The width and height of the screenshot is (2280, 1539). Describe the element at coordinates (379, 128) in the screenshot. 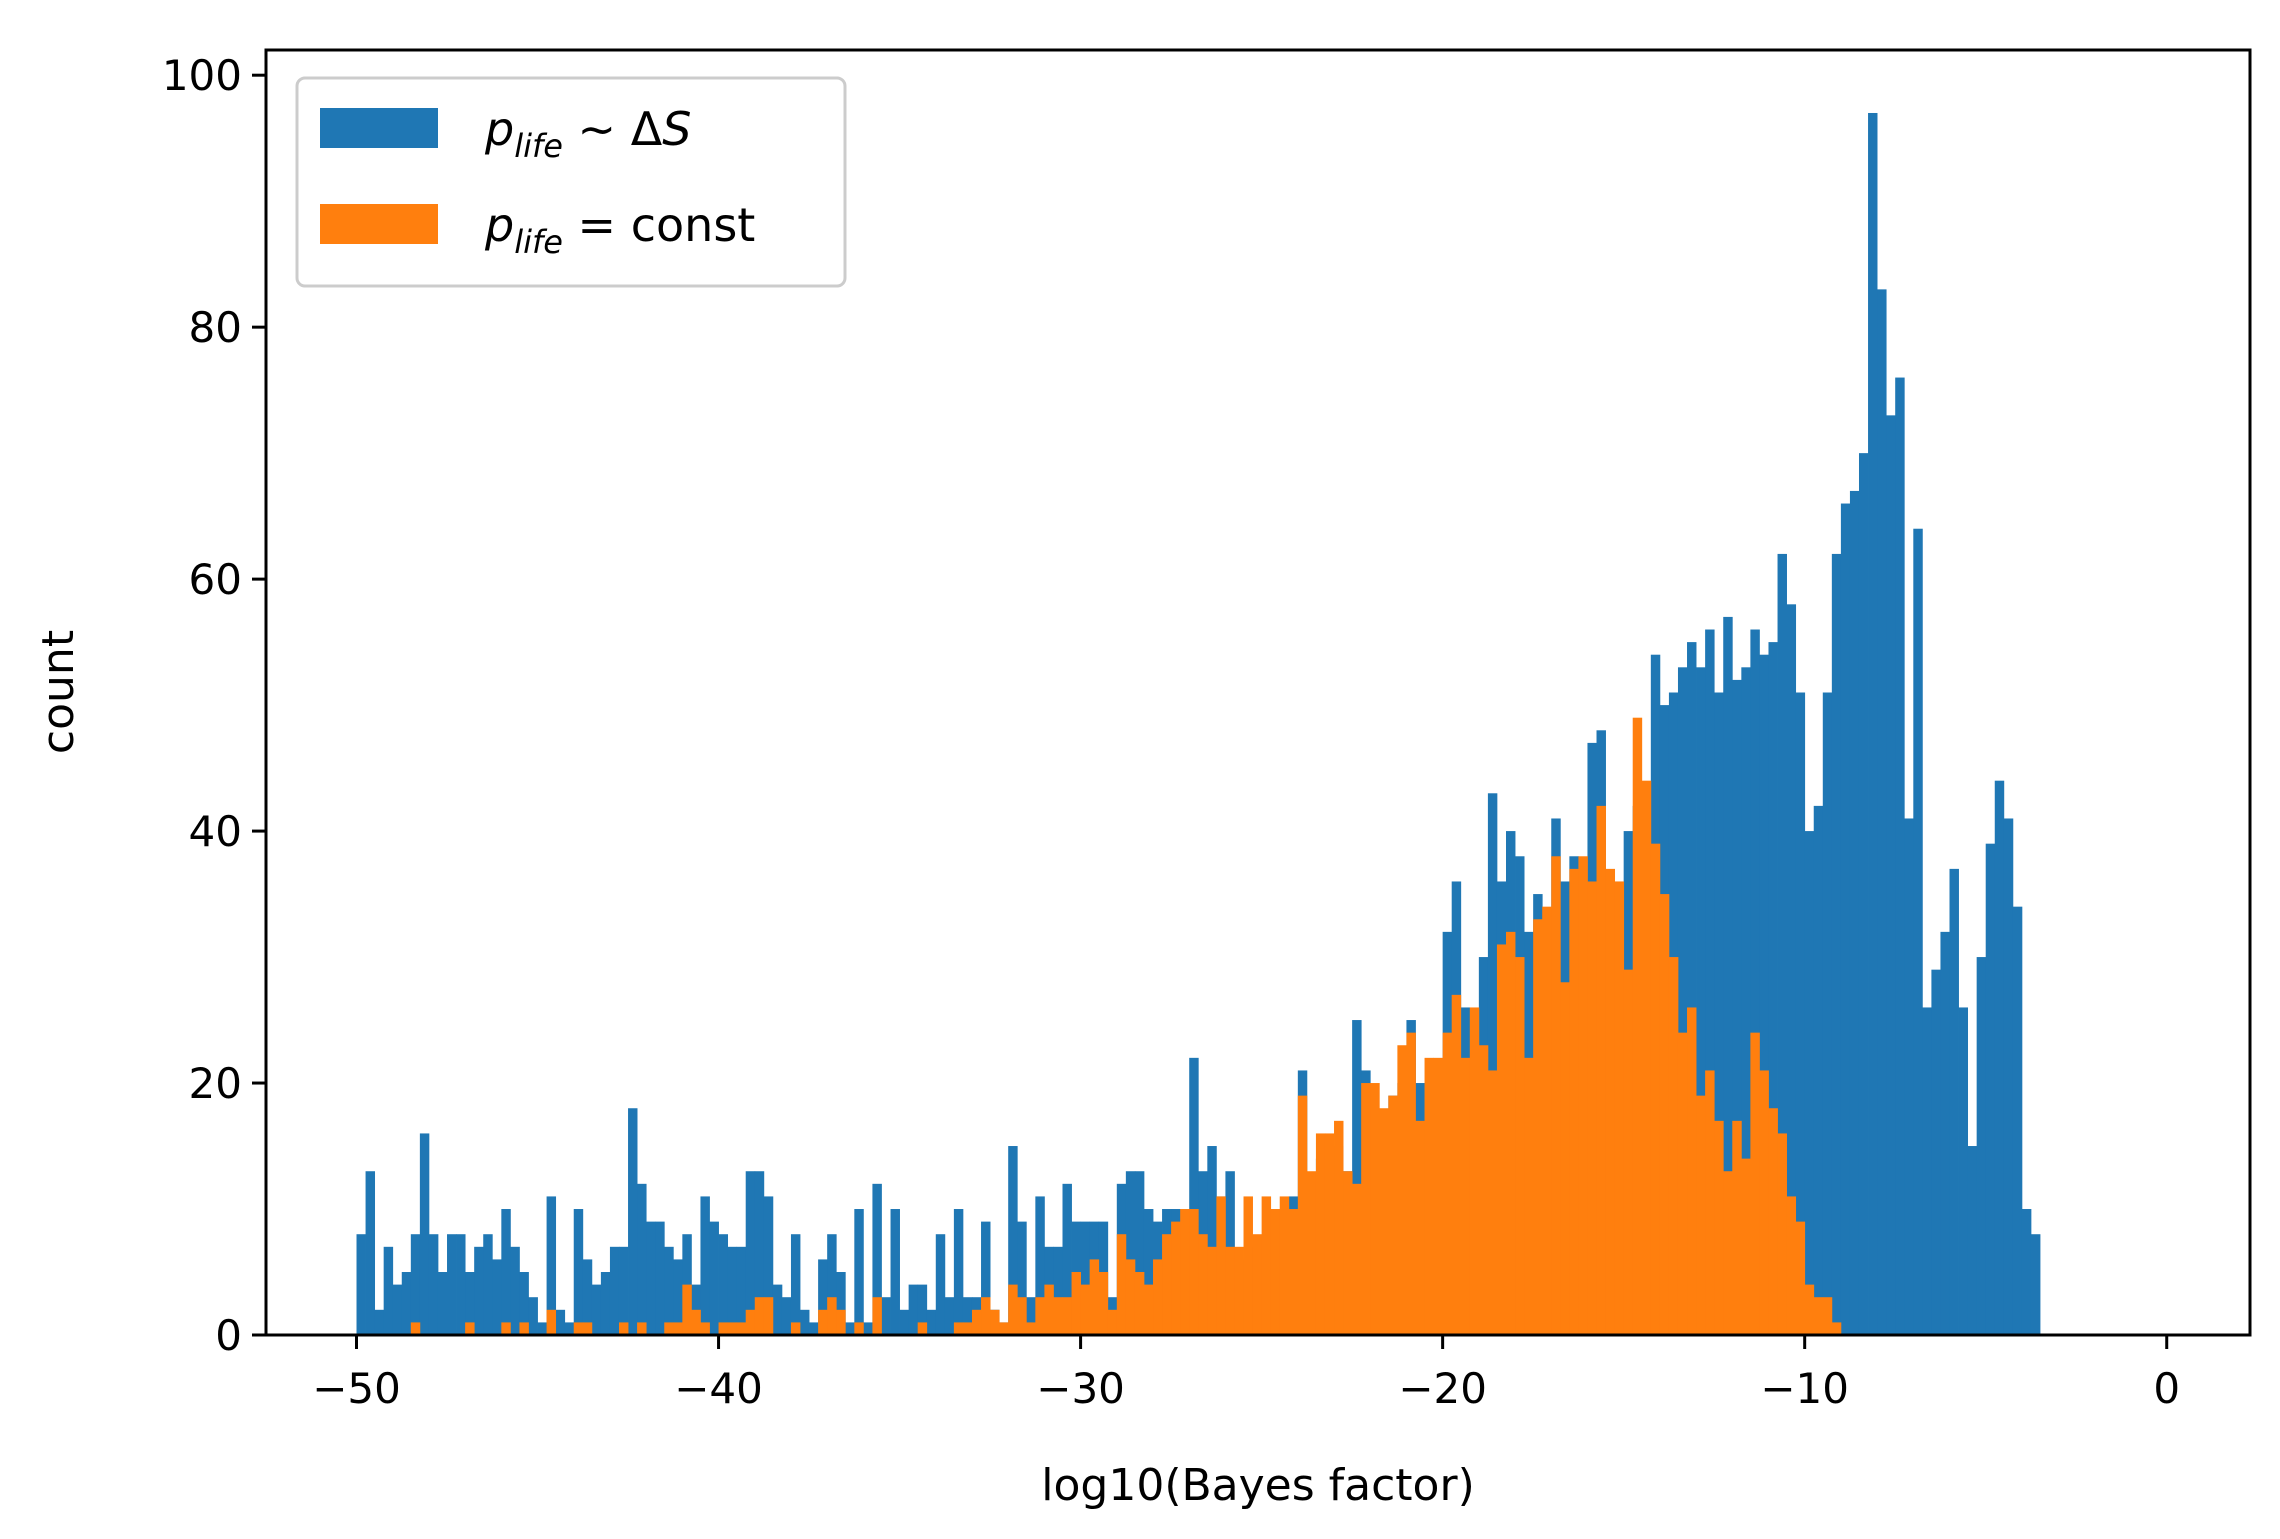

I see `legend-swatch` at that location.